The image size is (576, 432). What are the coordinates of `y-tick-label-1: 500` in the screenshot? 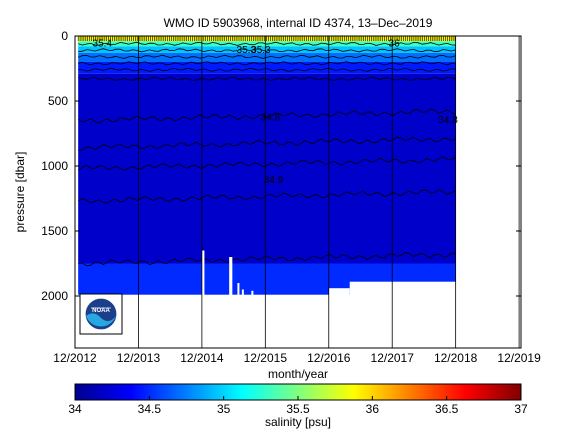 It's located at (58, 101).